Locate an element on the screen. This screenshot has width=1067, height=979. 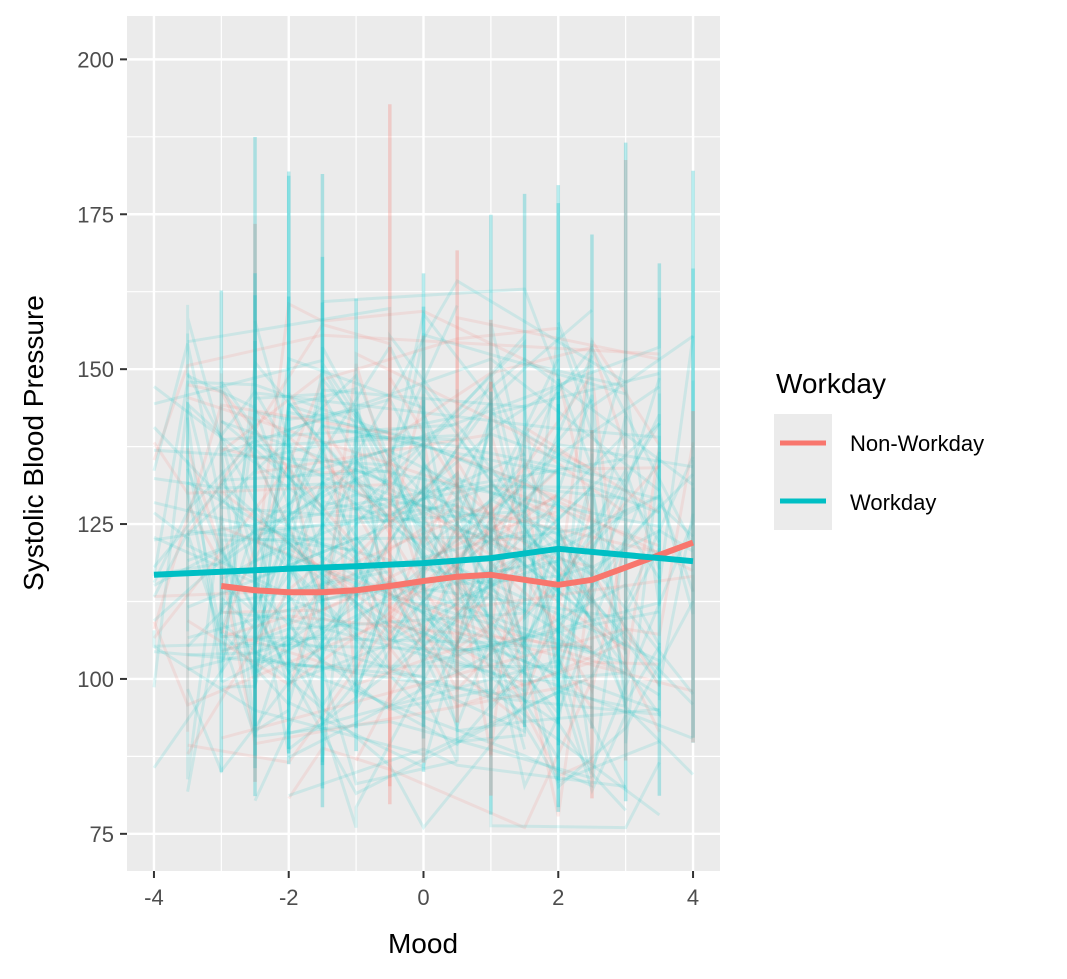
legend: Workday Non-Workday Workday is located at coordinates (879, 449).